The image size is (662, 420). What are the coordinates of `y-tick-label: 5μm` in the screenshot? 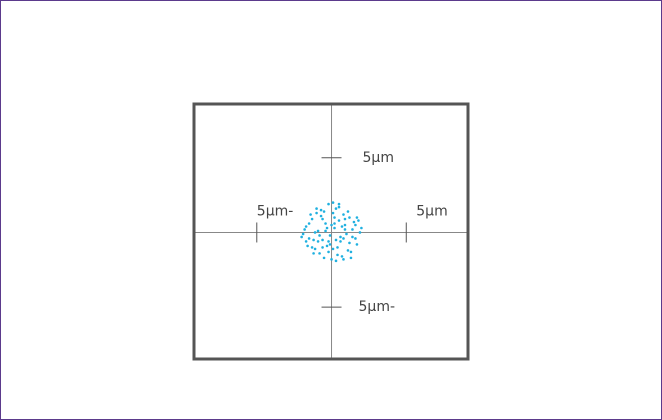 It's located at (378, 158).